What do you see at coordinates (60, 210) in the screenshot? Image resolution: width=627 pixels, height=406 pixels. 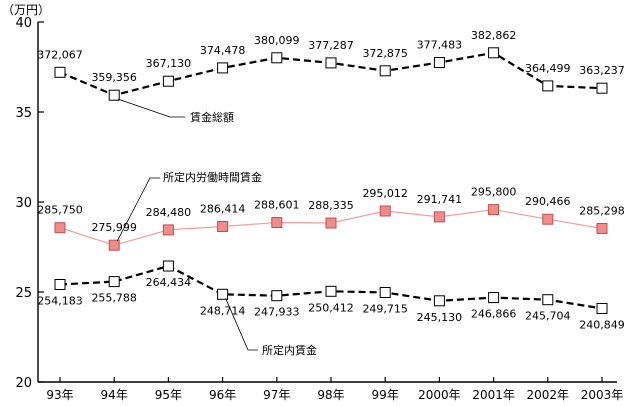 I see `data-label: 285,750` at bounding box center [60, 210].